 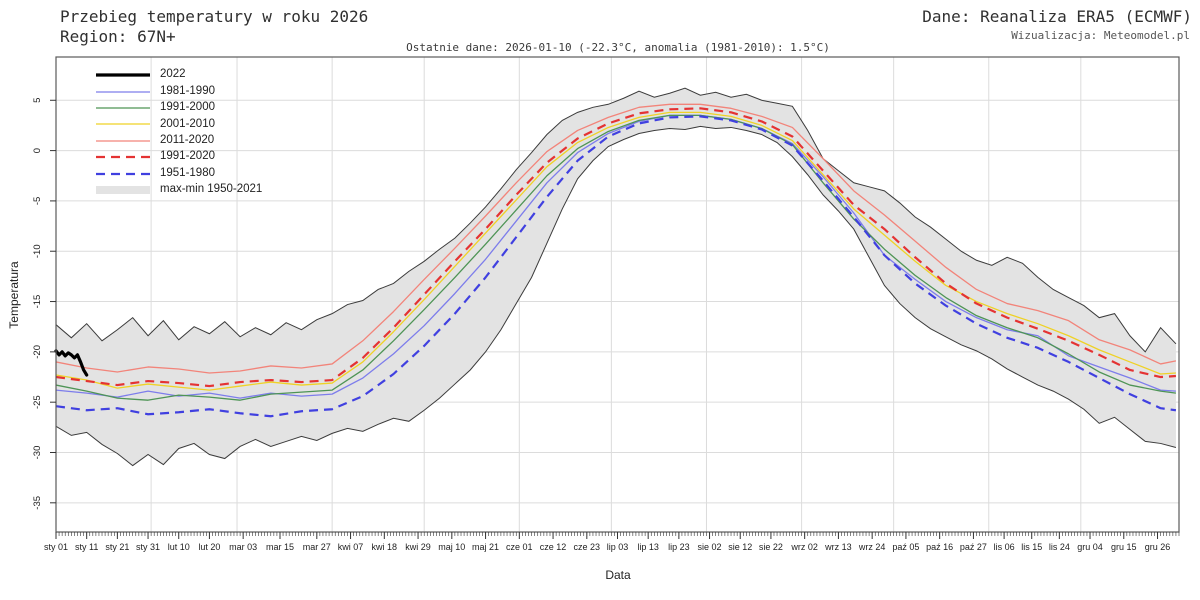 What do you see at coordinates (14, 295) in the screenshot?
I see `y-axis-title: Temperatura` at bounding box center [14, 295].